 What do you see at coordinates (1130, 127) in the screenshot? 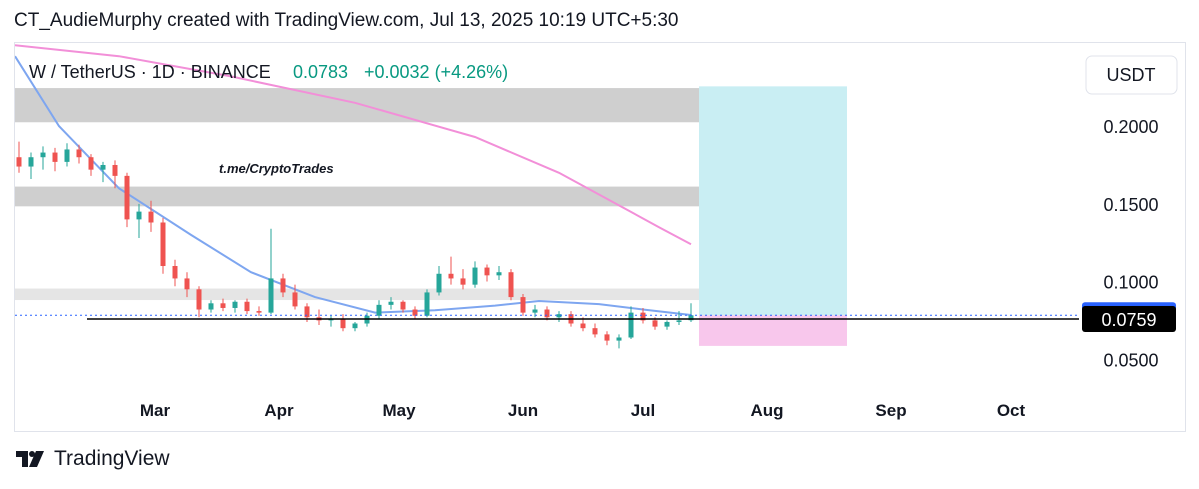
I see `price-tick-label: 0.2000` at bounding box center [1130, 127].